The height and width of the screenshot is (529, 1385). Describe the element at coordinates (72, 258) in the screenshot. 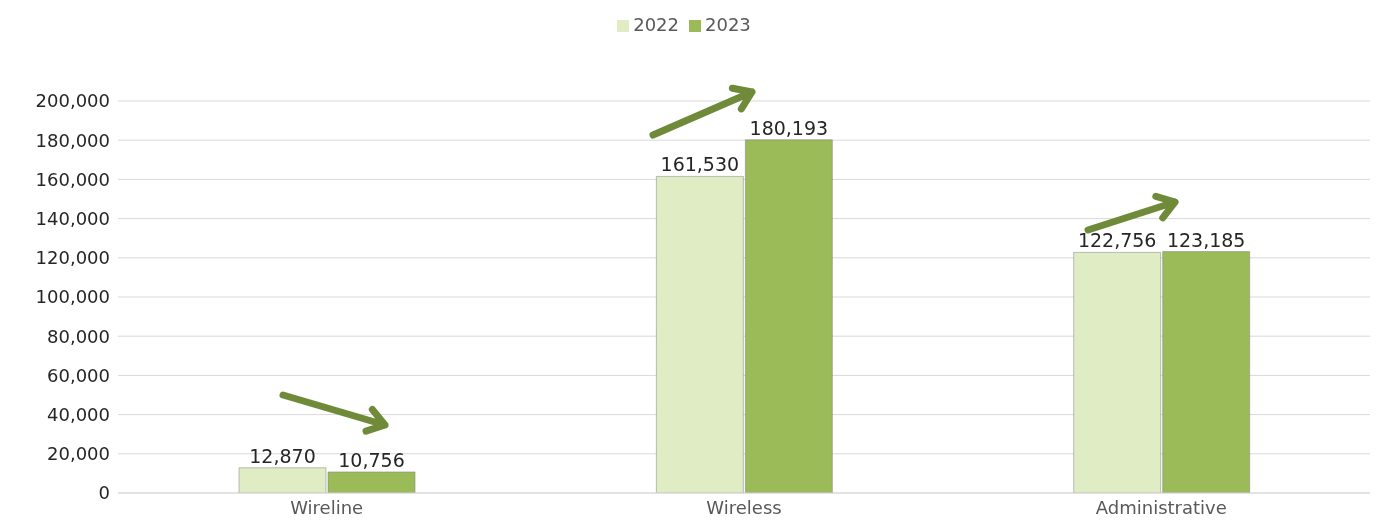

I see `y-tick-label: 120,000` at that location.